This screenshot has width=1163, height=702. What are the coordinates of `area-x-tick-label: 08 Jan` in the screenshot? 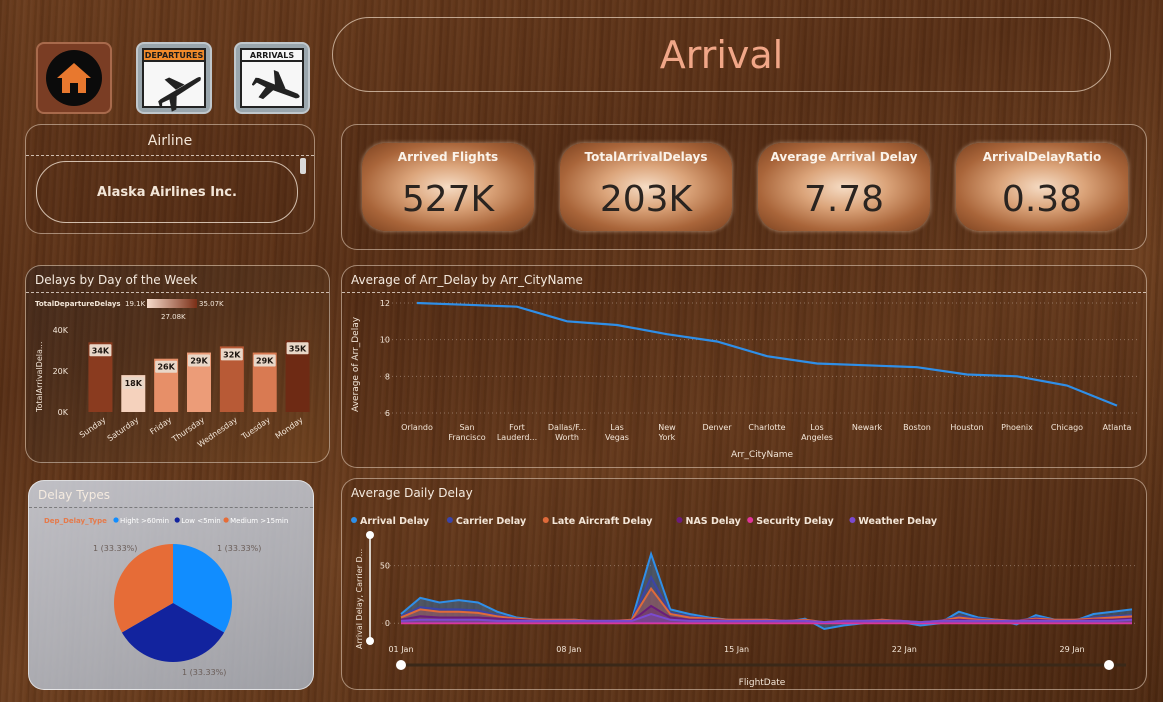 It's located at (568, 649).